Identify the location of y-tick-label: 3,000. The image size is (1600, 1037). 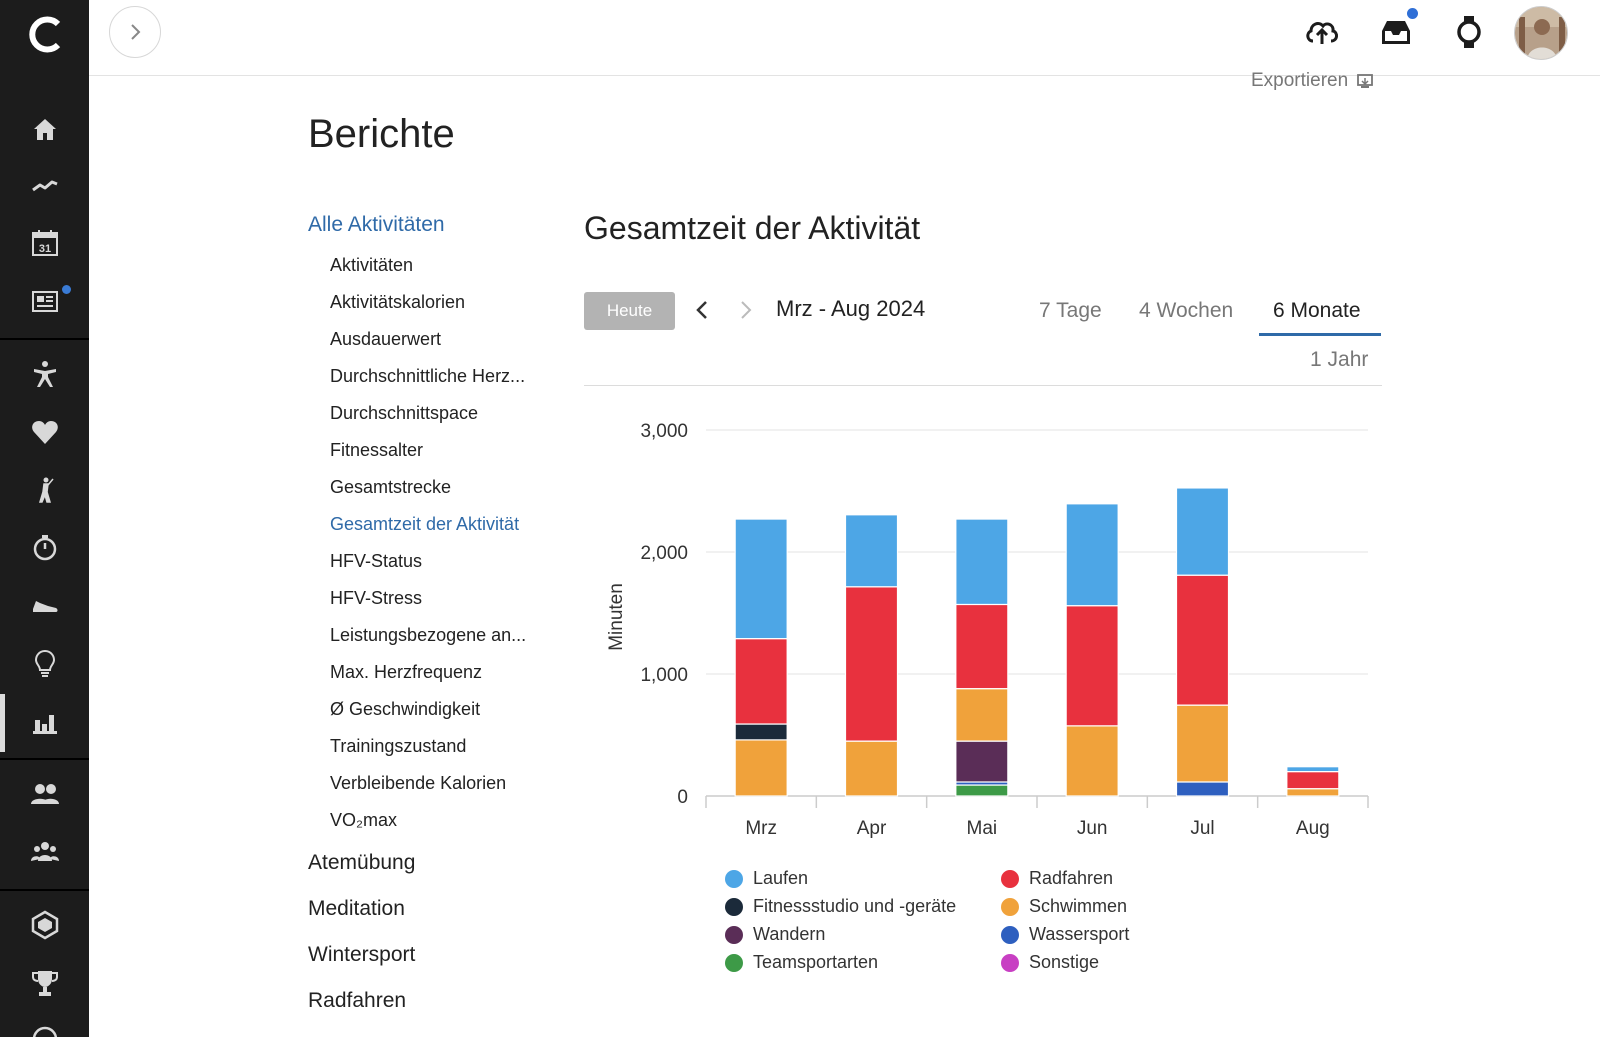
(664, 431).